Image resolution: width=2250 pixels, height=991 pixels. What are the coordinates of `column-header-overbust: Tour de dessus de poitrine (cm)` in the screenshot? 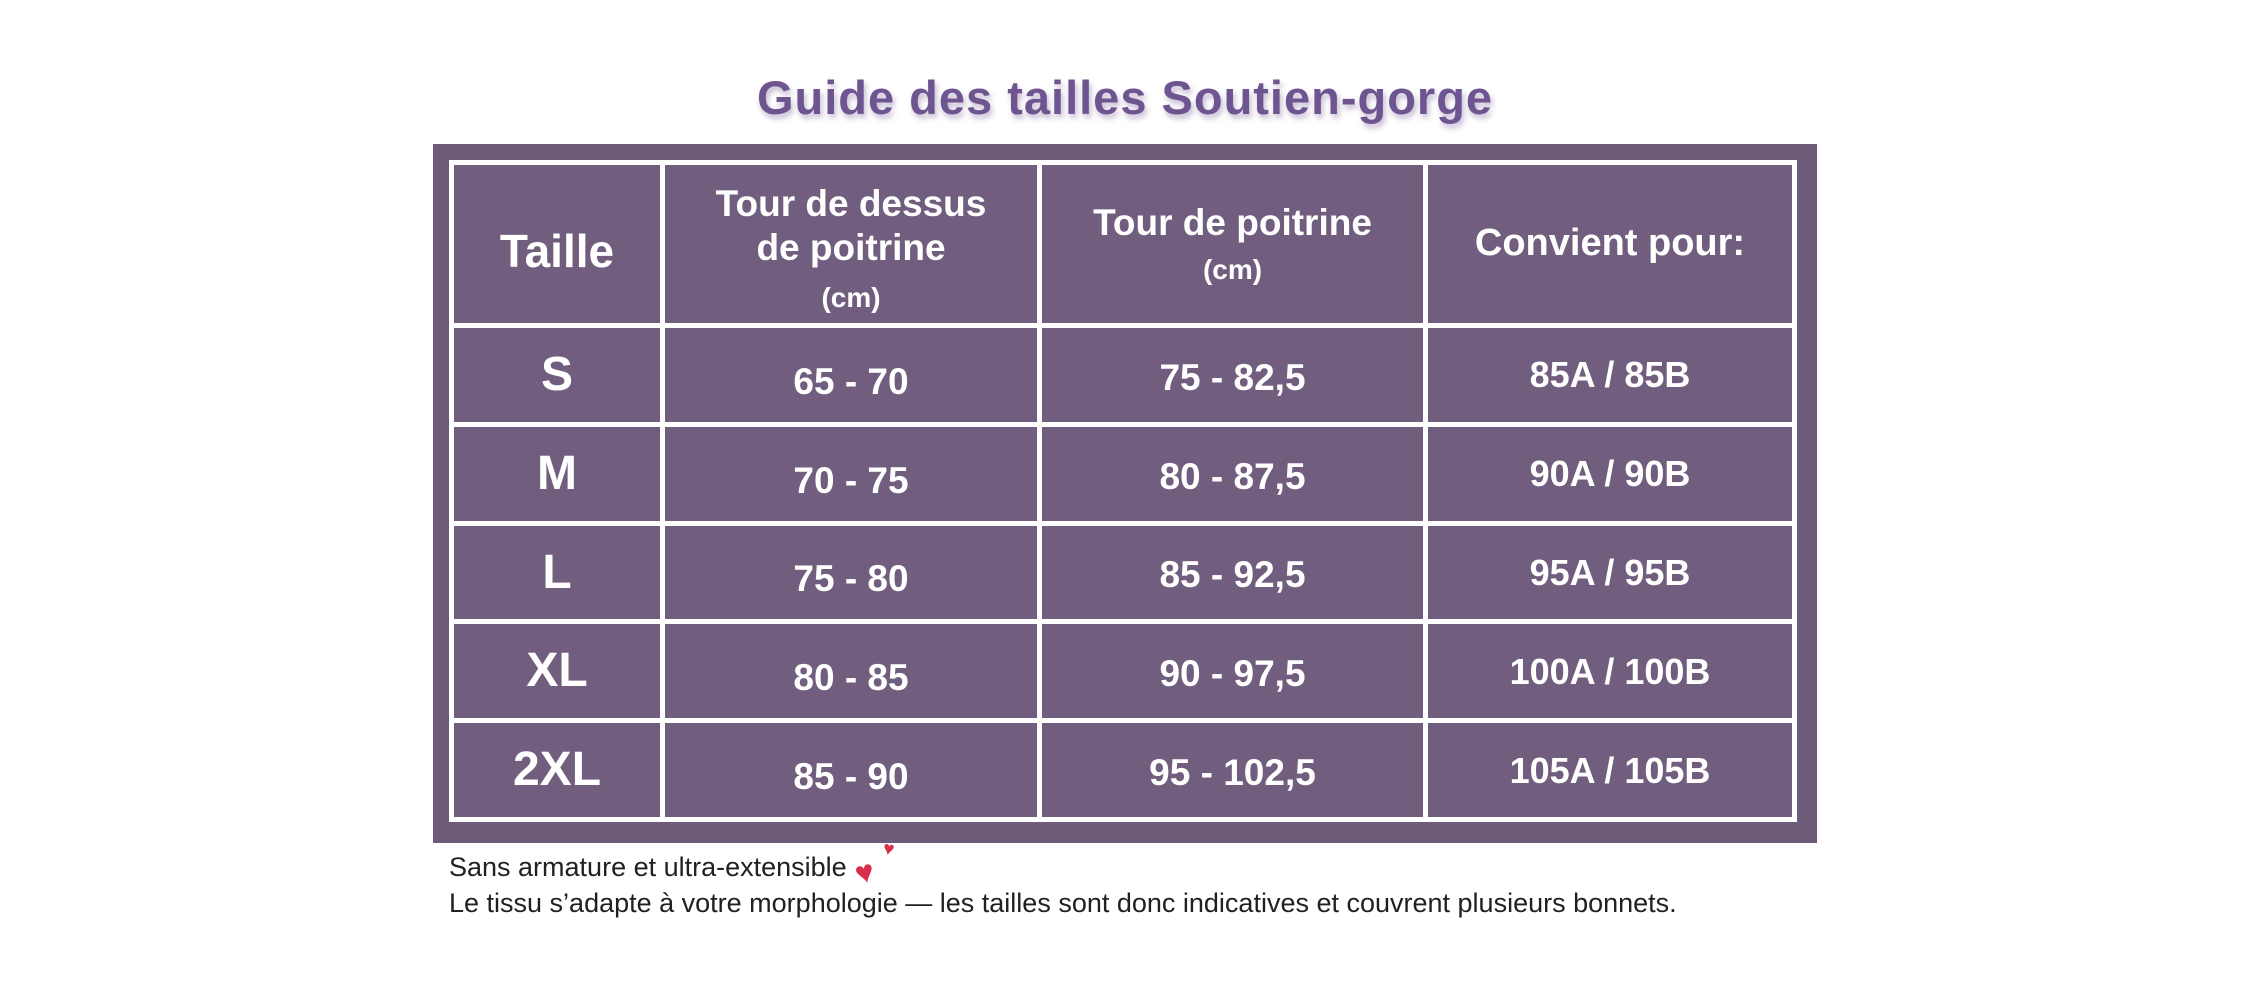 It's located at (851, 244).